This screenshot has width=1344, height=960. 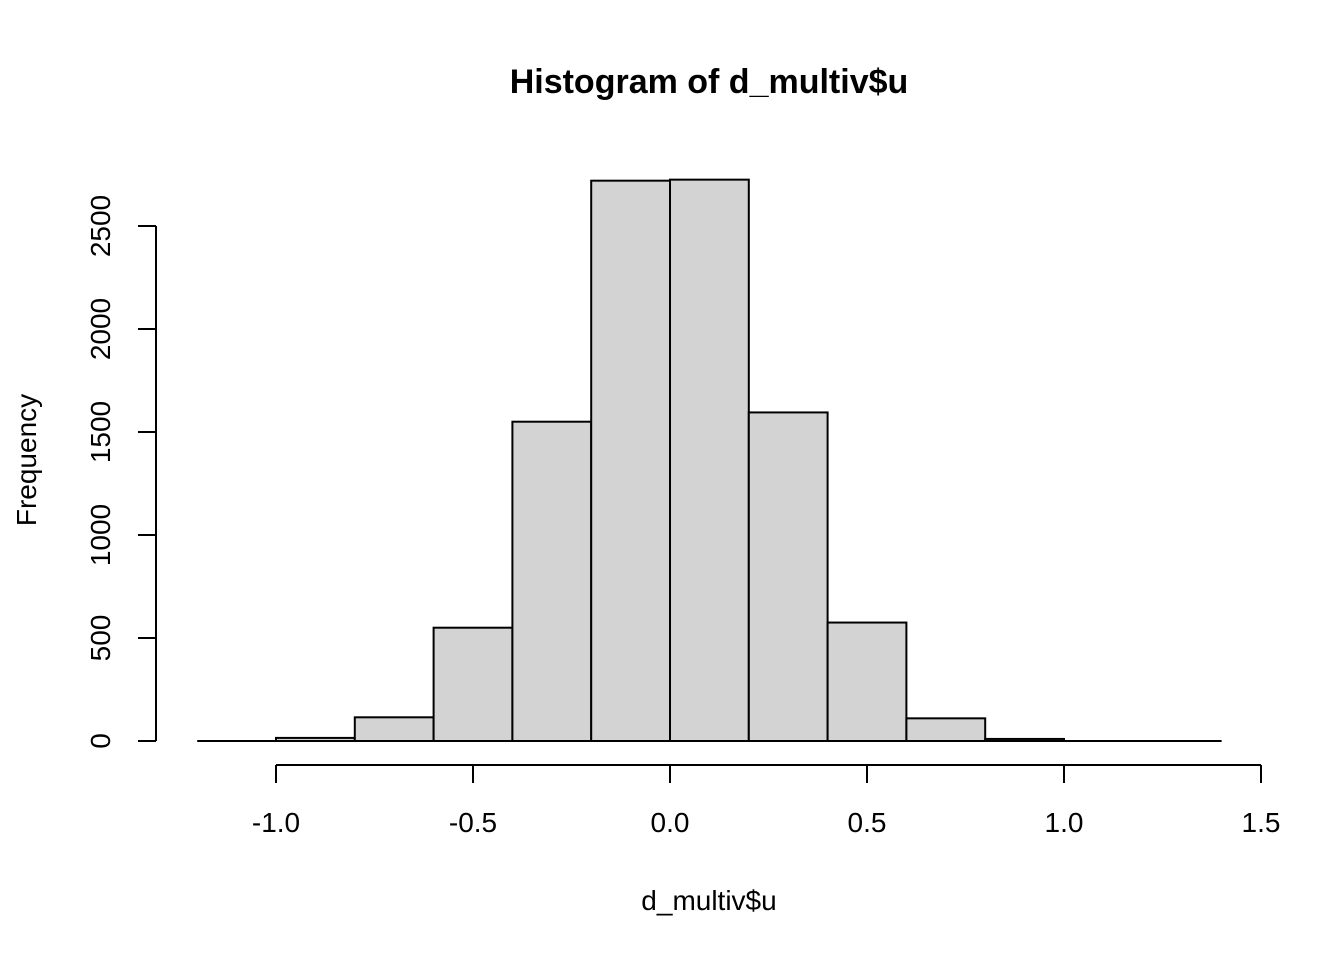 I want to click on x-tick-label: 0.5, so click(x=867, y=822).